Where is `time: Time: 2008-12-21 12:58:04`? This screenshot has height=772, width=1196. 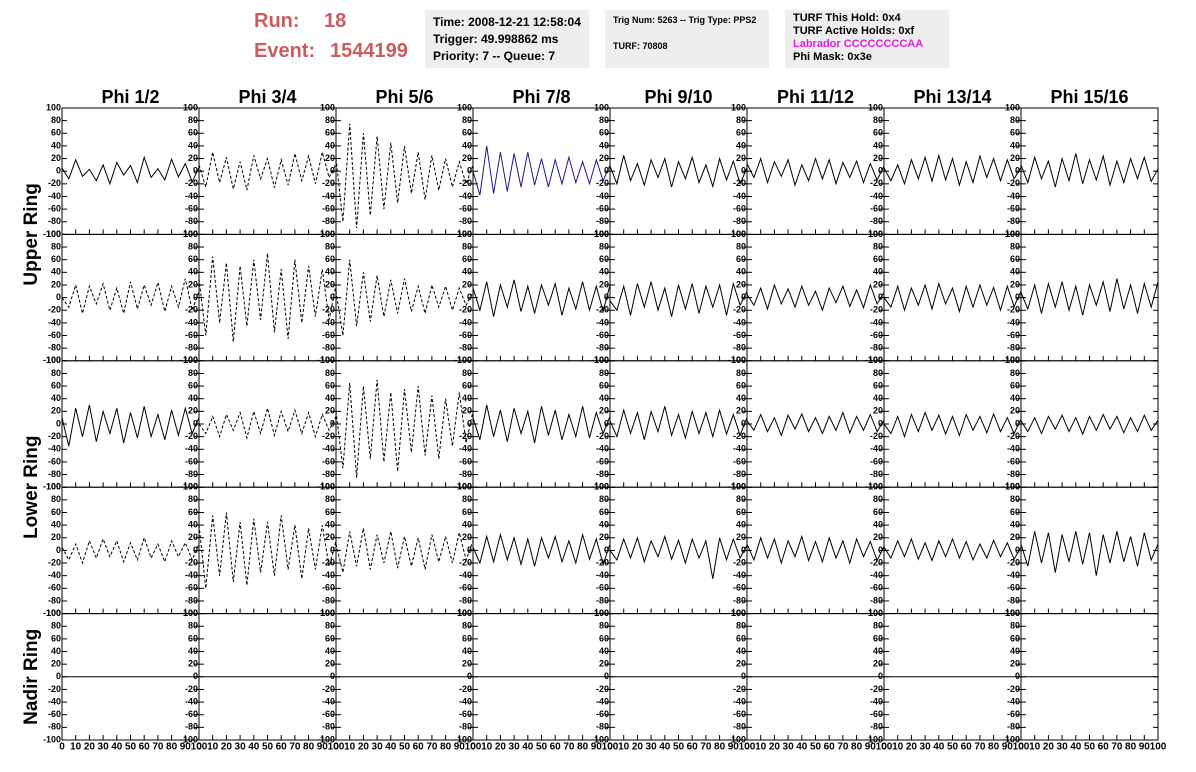
time: Time: 2008-12-21 12:58:04 is located at coordinates (507, 22).